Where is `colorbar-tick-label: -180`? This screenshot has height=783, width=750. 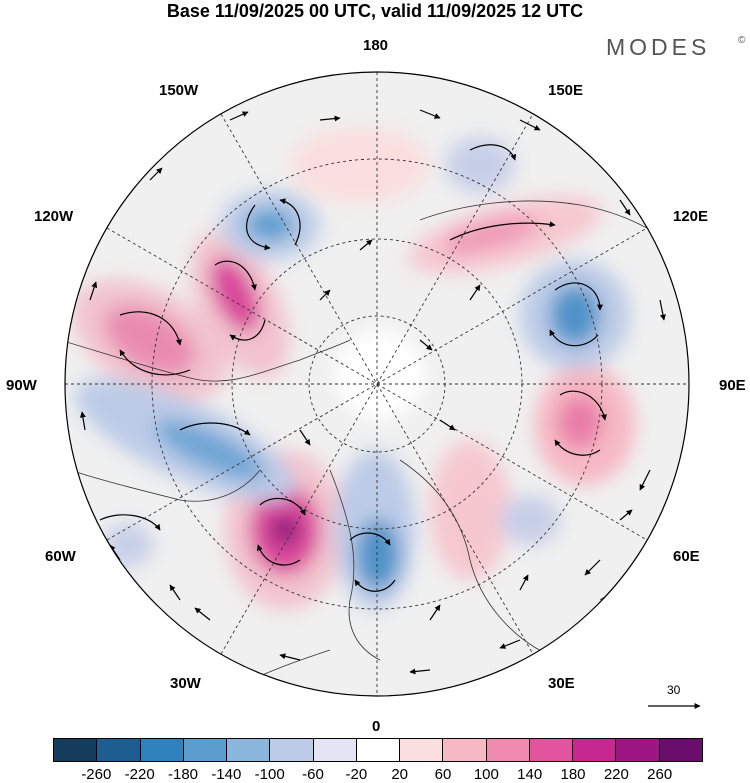
colorbar-tick-label: -180 is located at coordinates (183, 774).